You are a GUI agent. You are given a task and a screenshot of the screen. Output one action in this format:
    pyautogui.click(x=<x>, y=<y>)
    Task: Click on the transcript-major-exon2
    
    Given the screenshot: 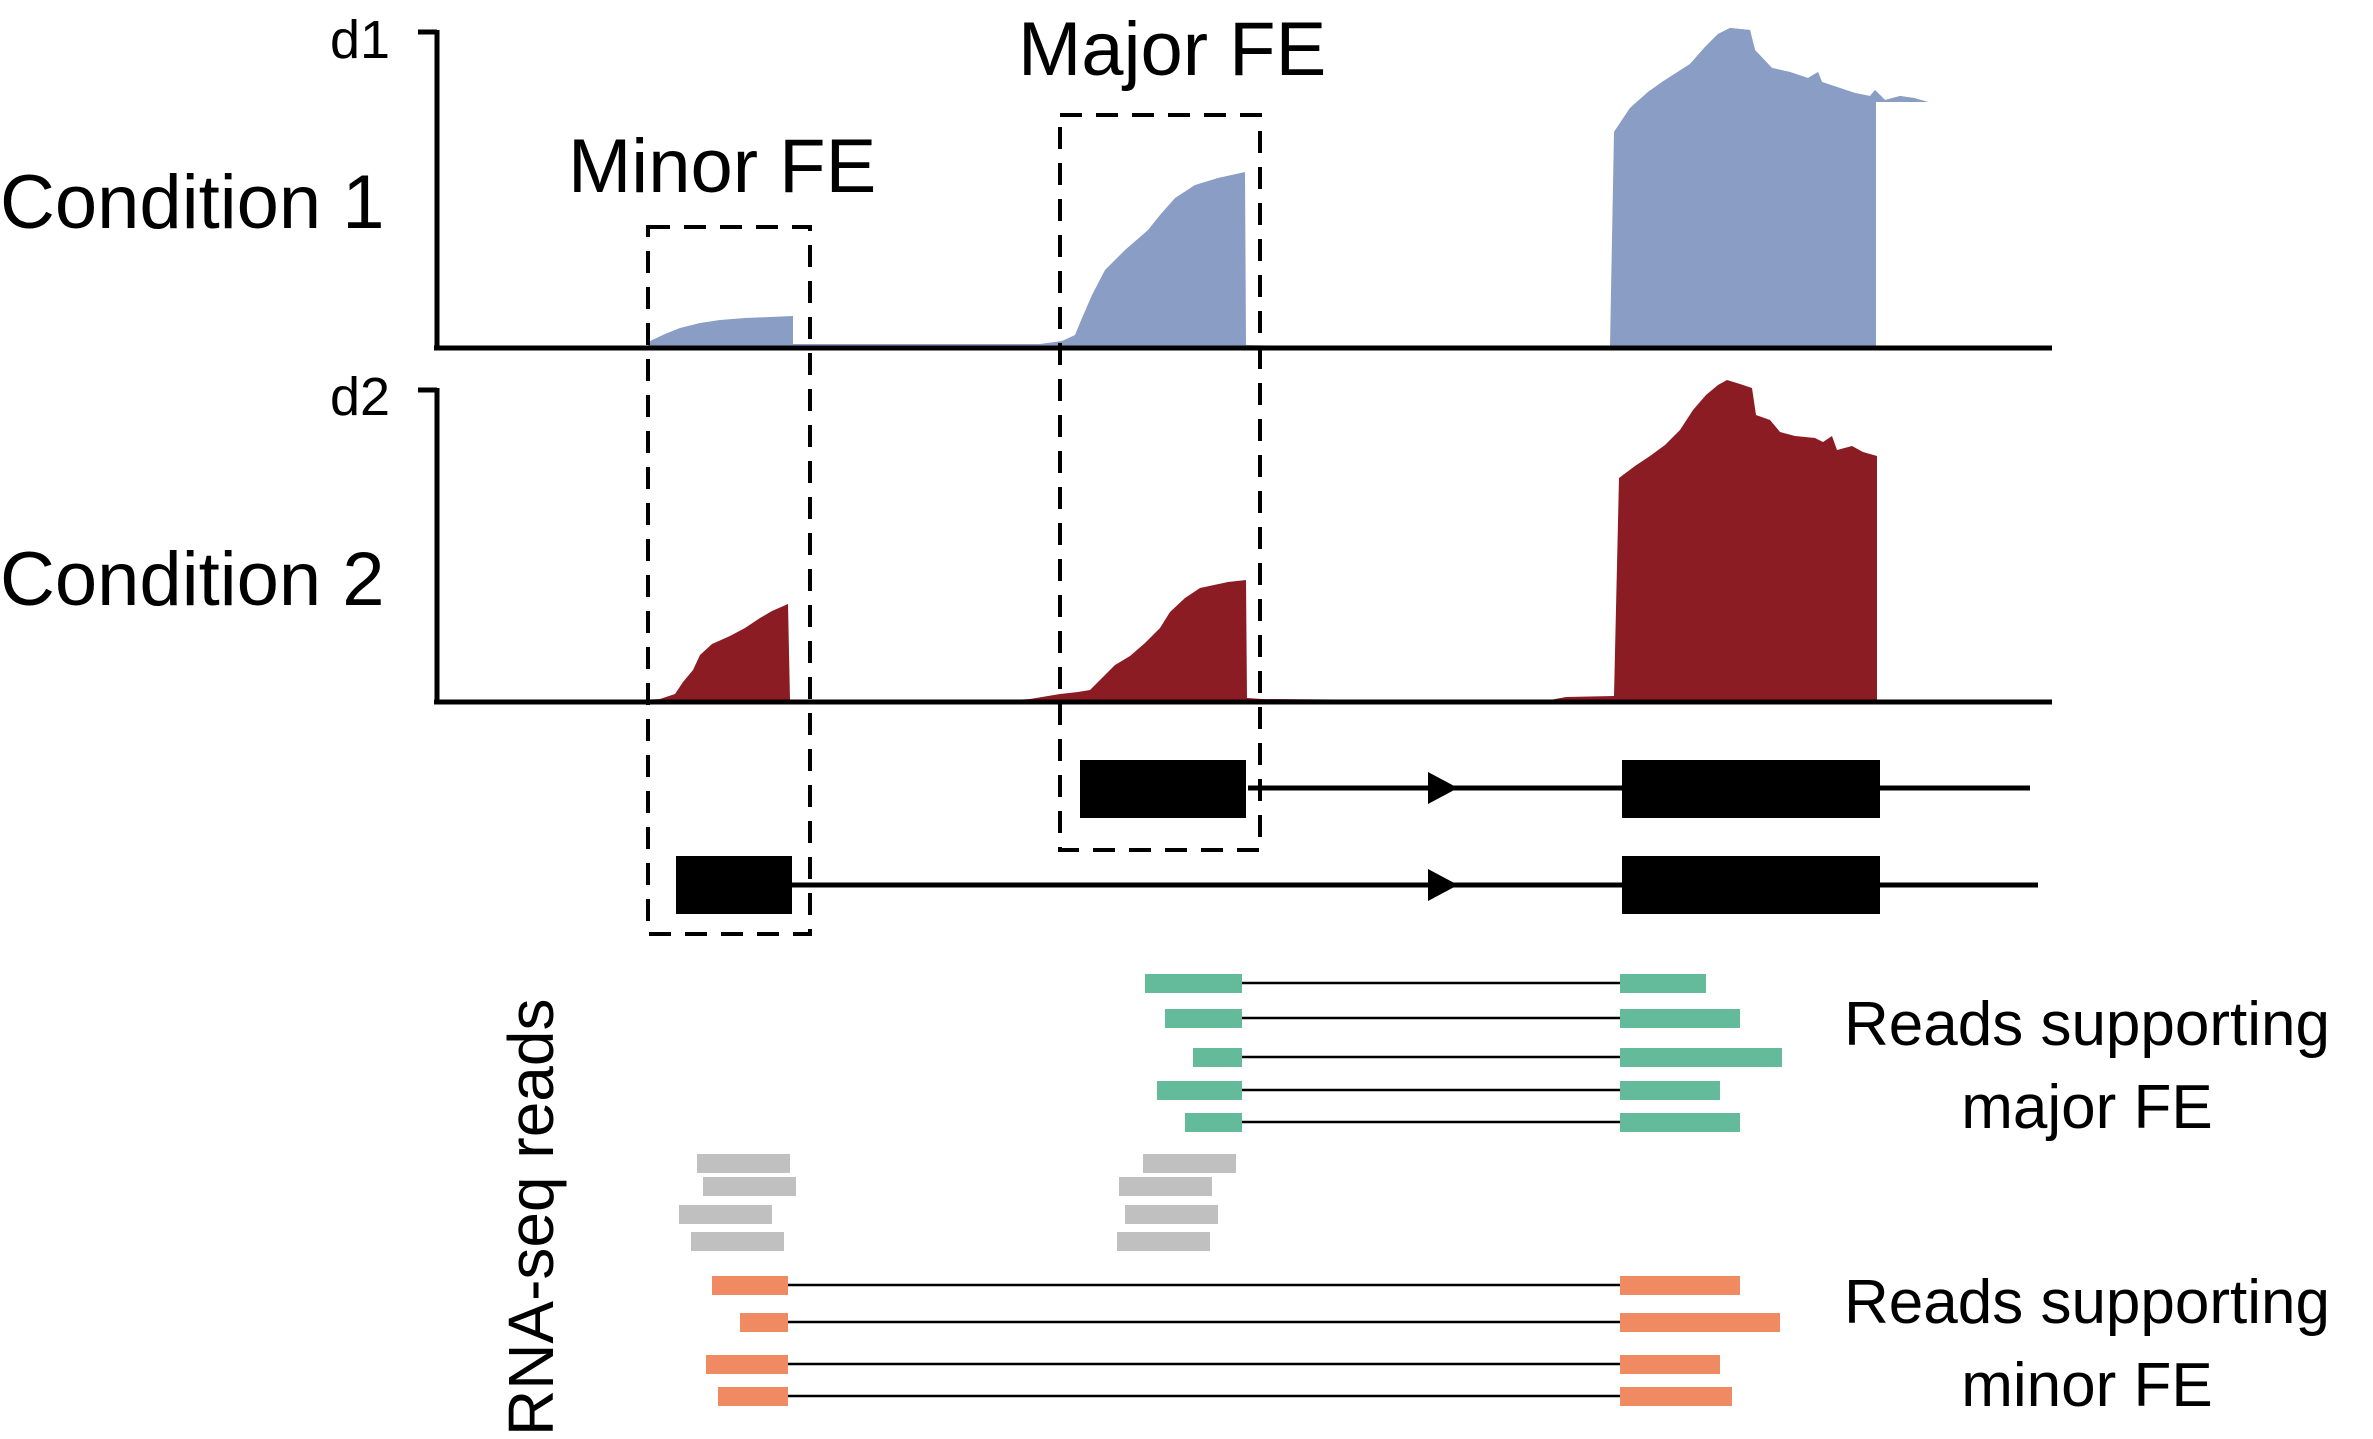 What is the action you would take?
    pyautogui.click(x=1751, y=789)
    